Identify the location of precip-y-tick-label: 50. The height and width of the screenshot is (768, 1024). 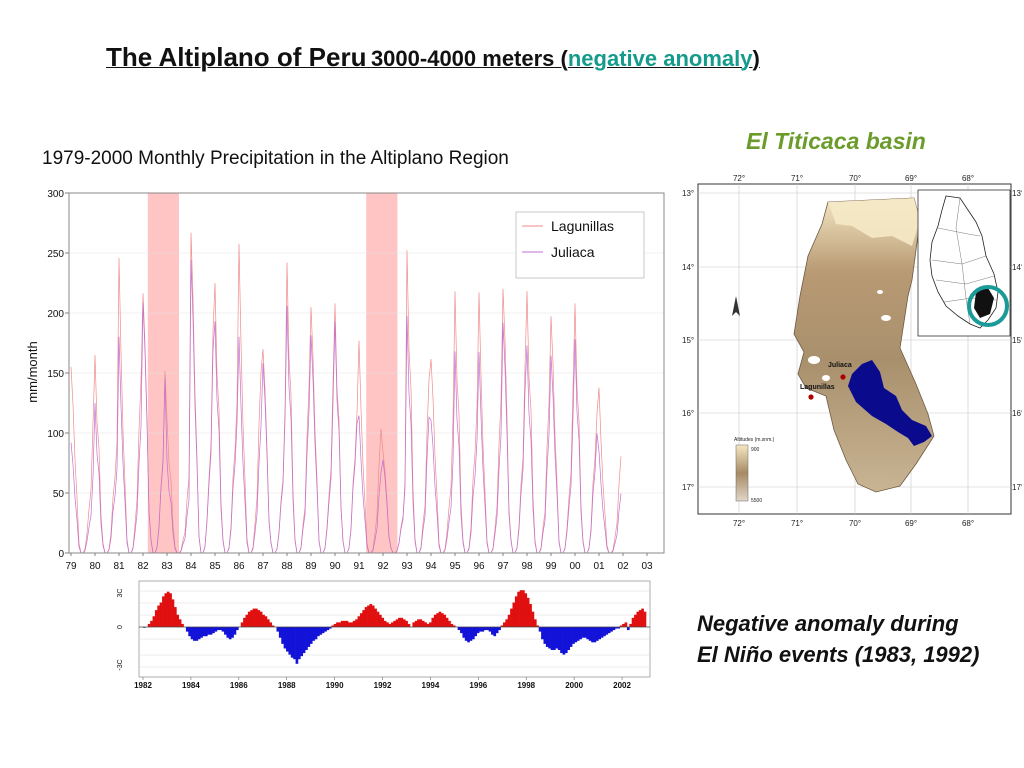
(59, 494).